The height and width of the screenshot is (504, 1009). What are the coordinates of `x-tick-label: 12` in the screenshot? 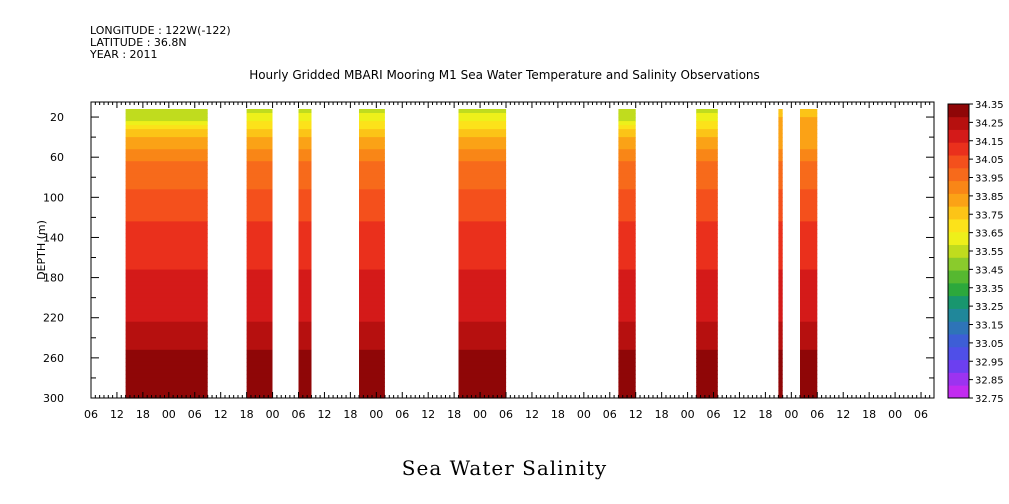 It's located at (636, 414).